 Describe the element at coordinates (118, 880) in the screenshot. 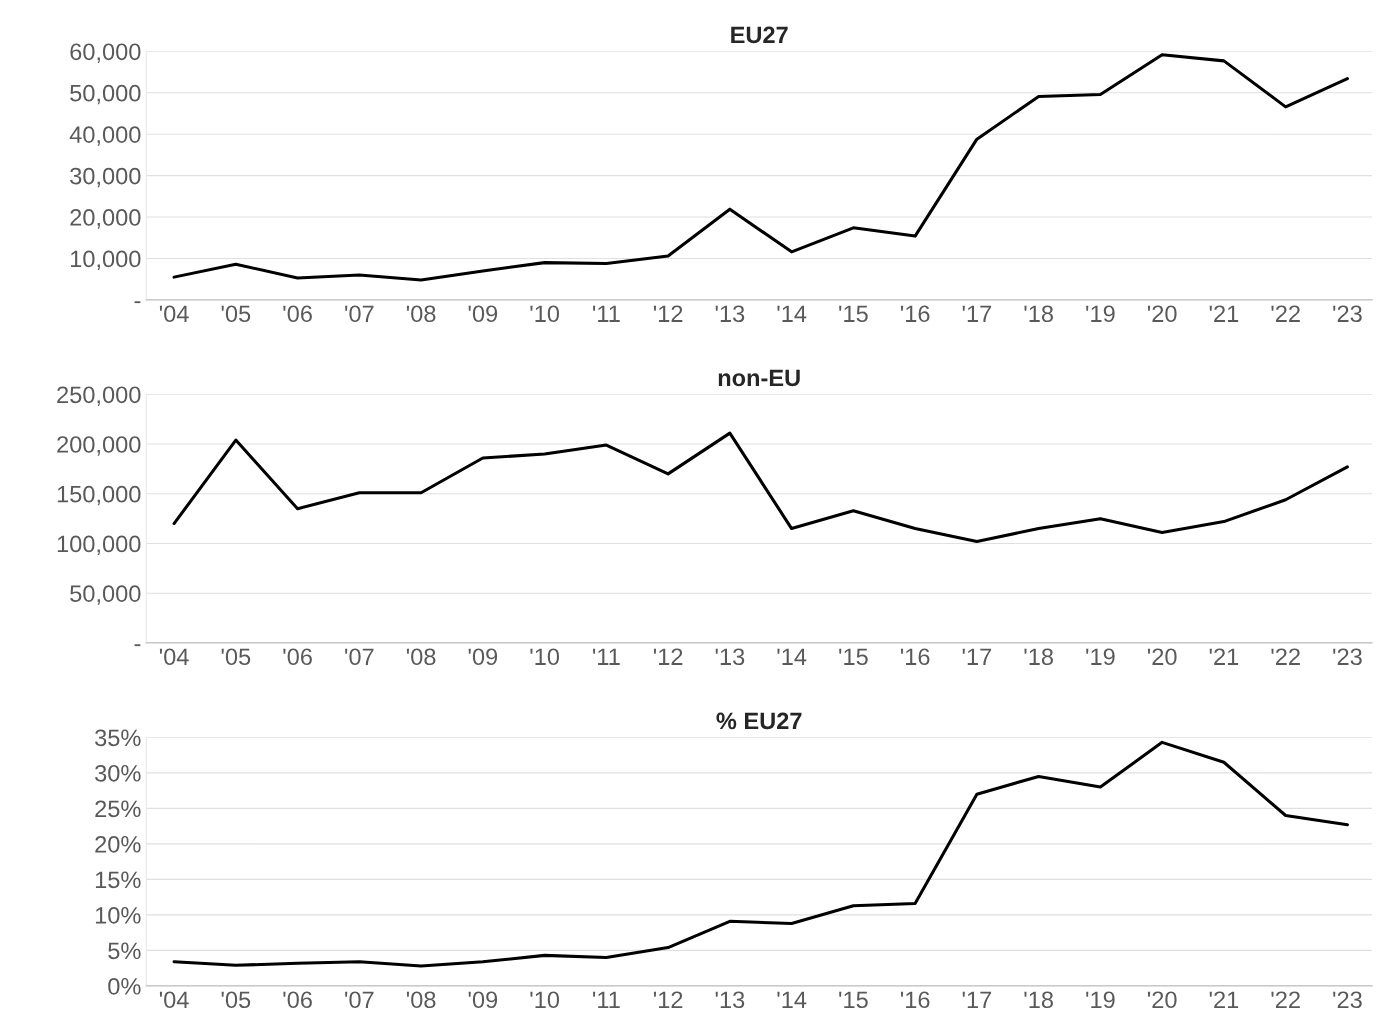

I see `y-tick-label: 15%` at that location.